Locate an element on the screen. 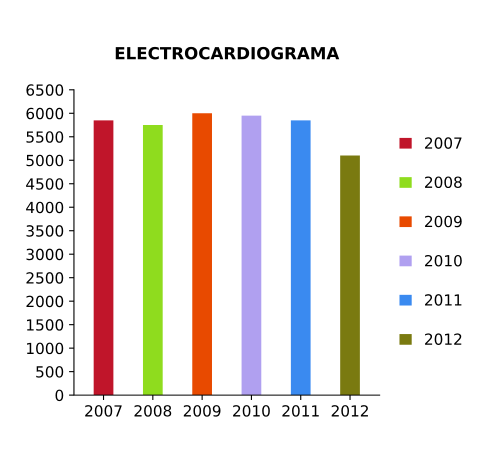 Image resolution: width=493 pixels, height=449 pixels. x-tick-label: 2007 is located at coordinates (103, 411).